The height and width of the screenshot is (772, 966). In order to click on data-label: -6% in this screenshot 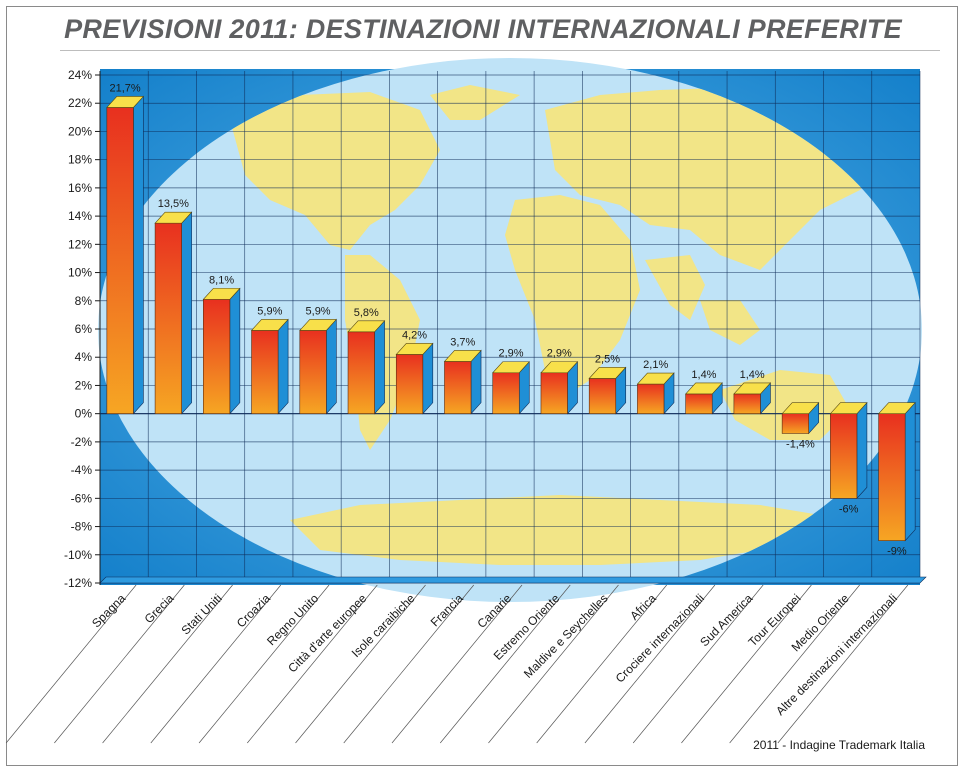, I will do `click(849, 509)`.